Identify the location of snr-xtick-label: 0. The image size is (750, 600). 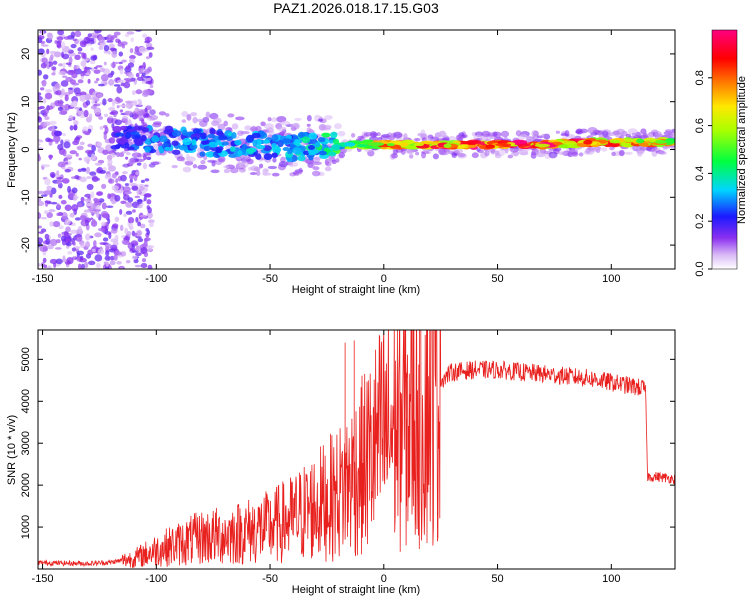
(384, 579).